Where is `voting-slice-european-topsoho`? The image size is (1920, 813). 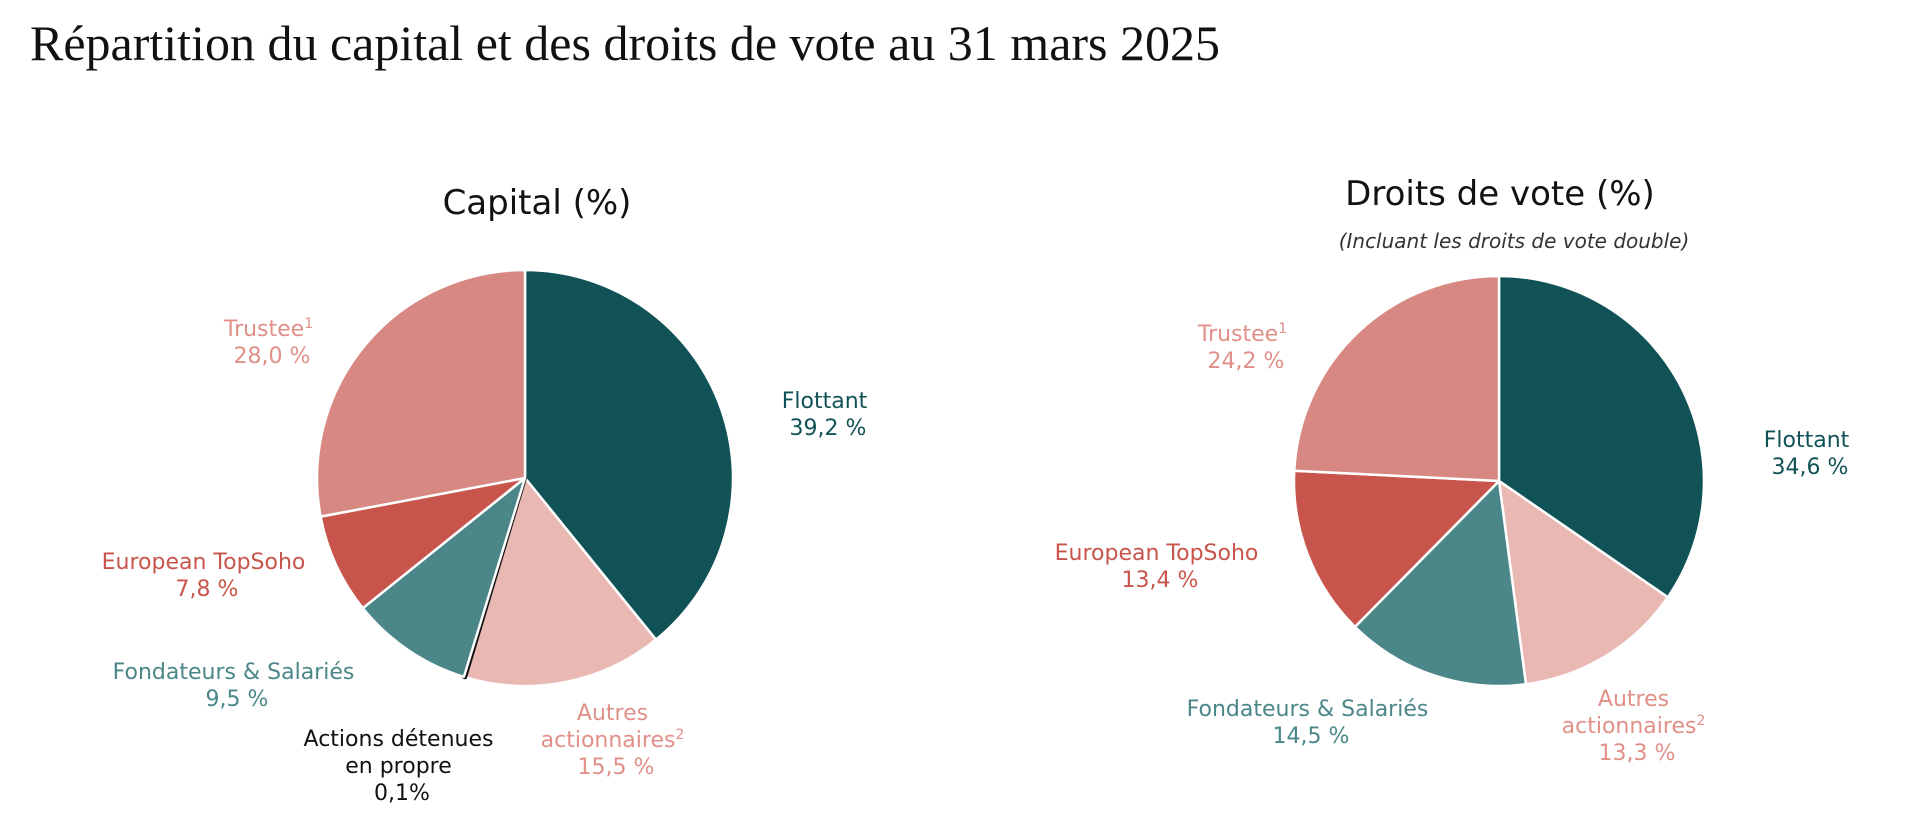 voting-slice-european-topsoho is located at coordinates (1396, 549).